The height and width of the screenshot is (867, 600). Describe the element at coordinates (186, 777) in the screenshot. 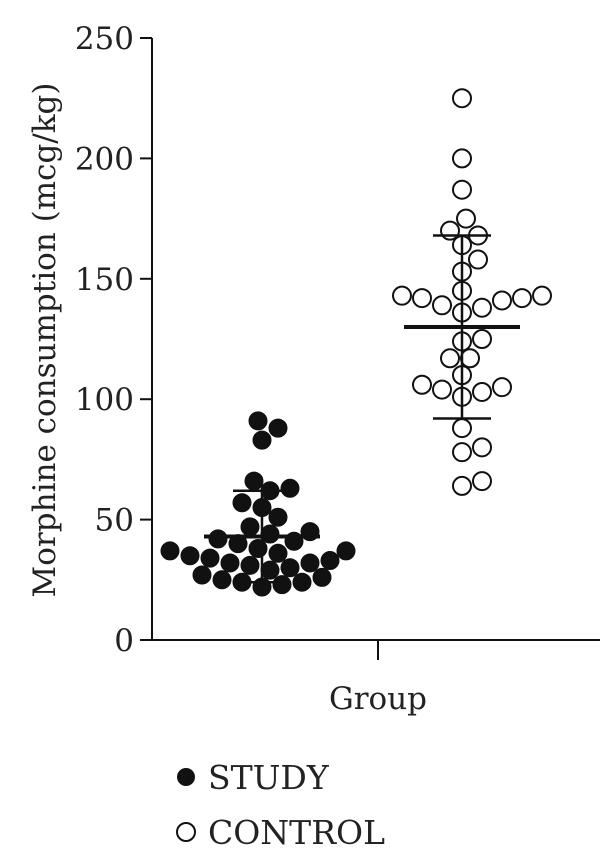

I see `legend-marker-study` at that location.